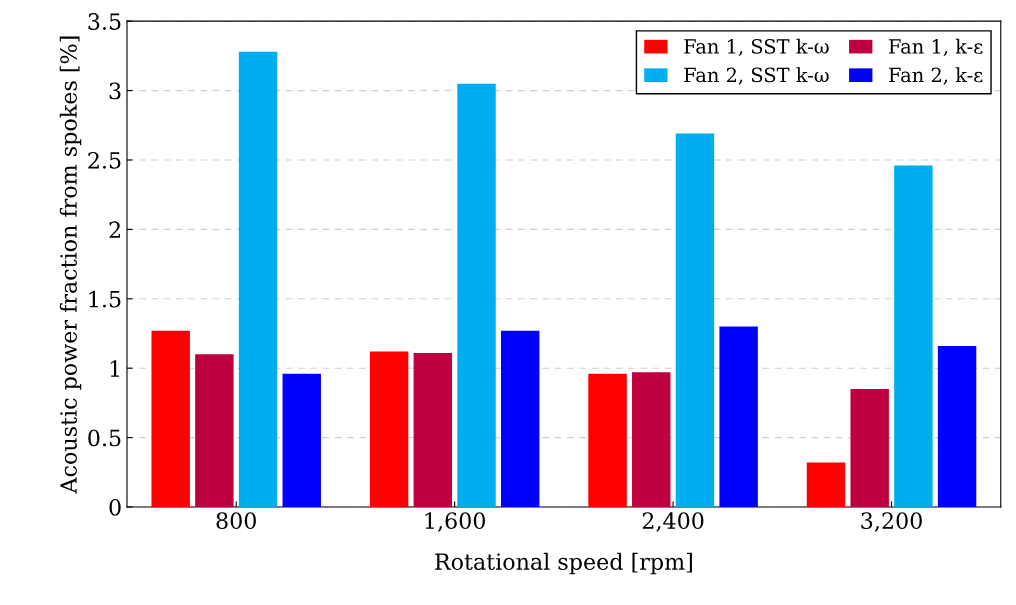 The height and width of the screenshot is (605, 1016). Describe the element at coordinates (104, 160) in the screenshot. I see `y-tick-label: 2.5` at that location.